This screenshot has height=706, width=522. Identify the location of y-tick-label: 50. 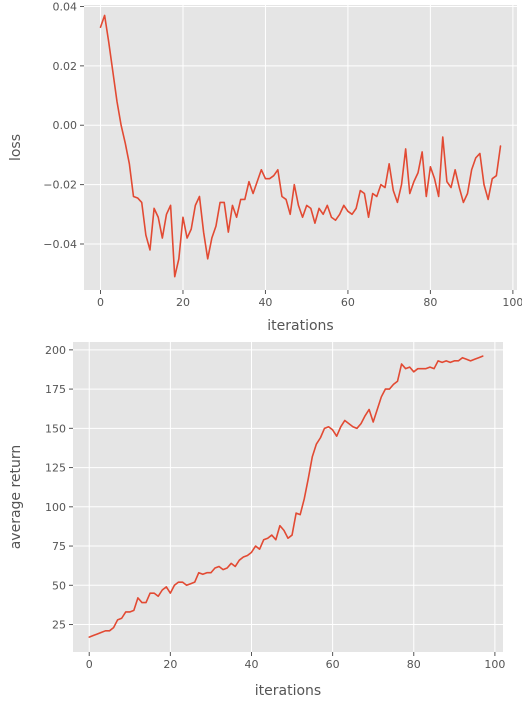
(59, 585).